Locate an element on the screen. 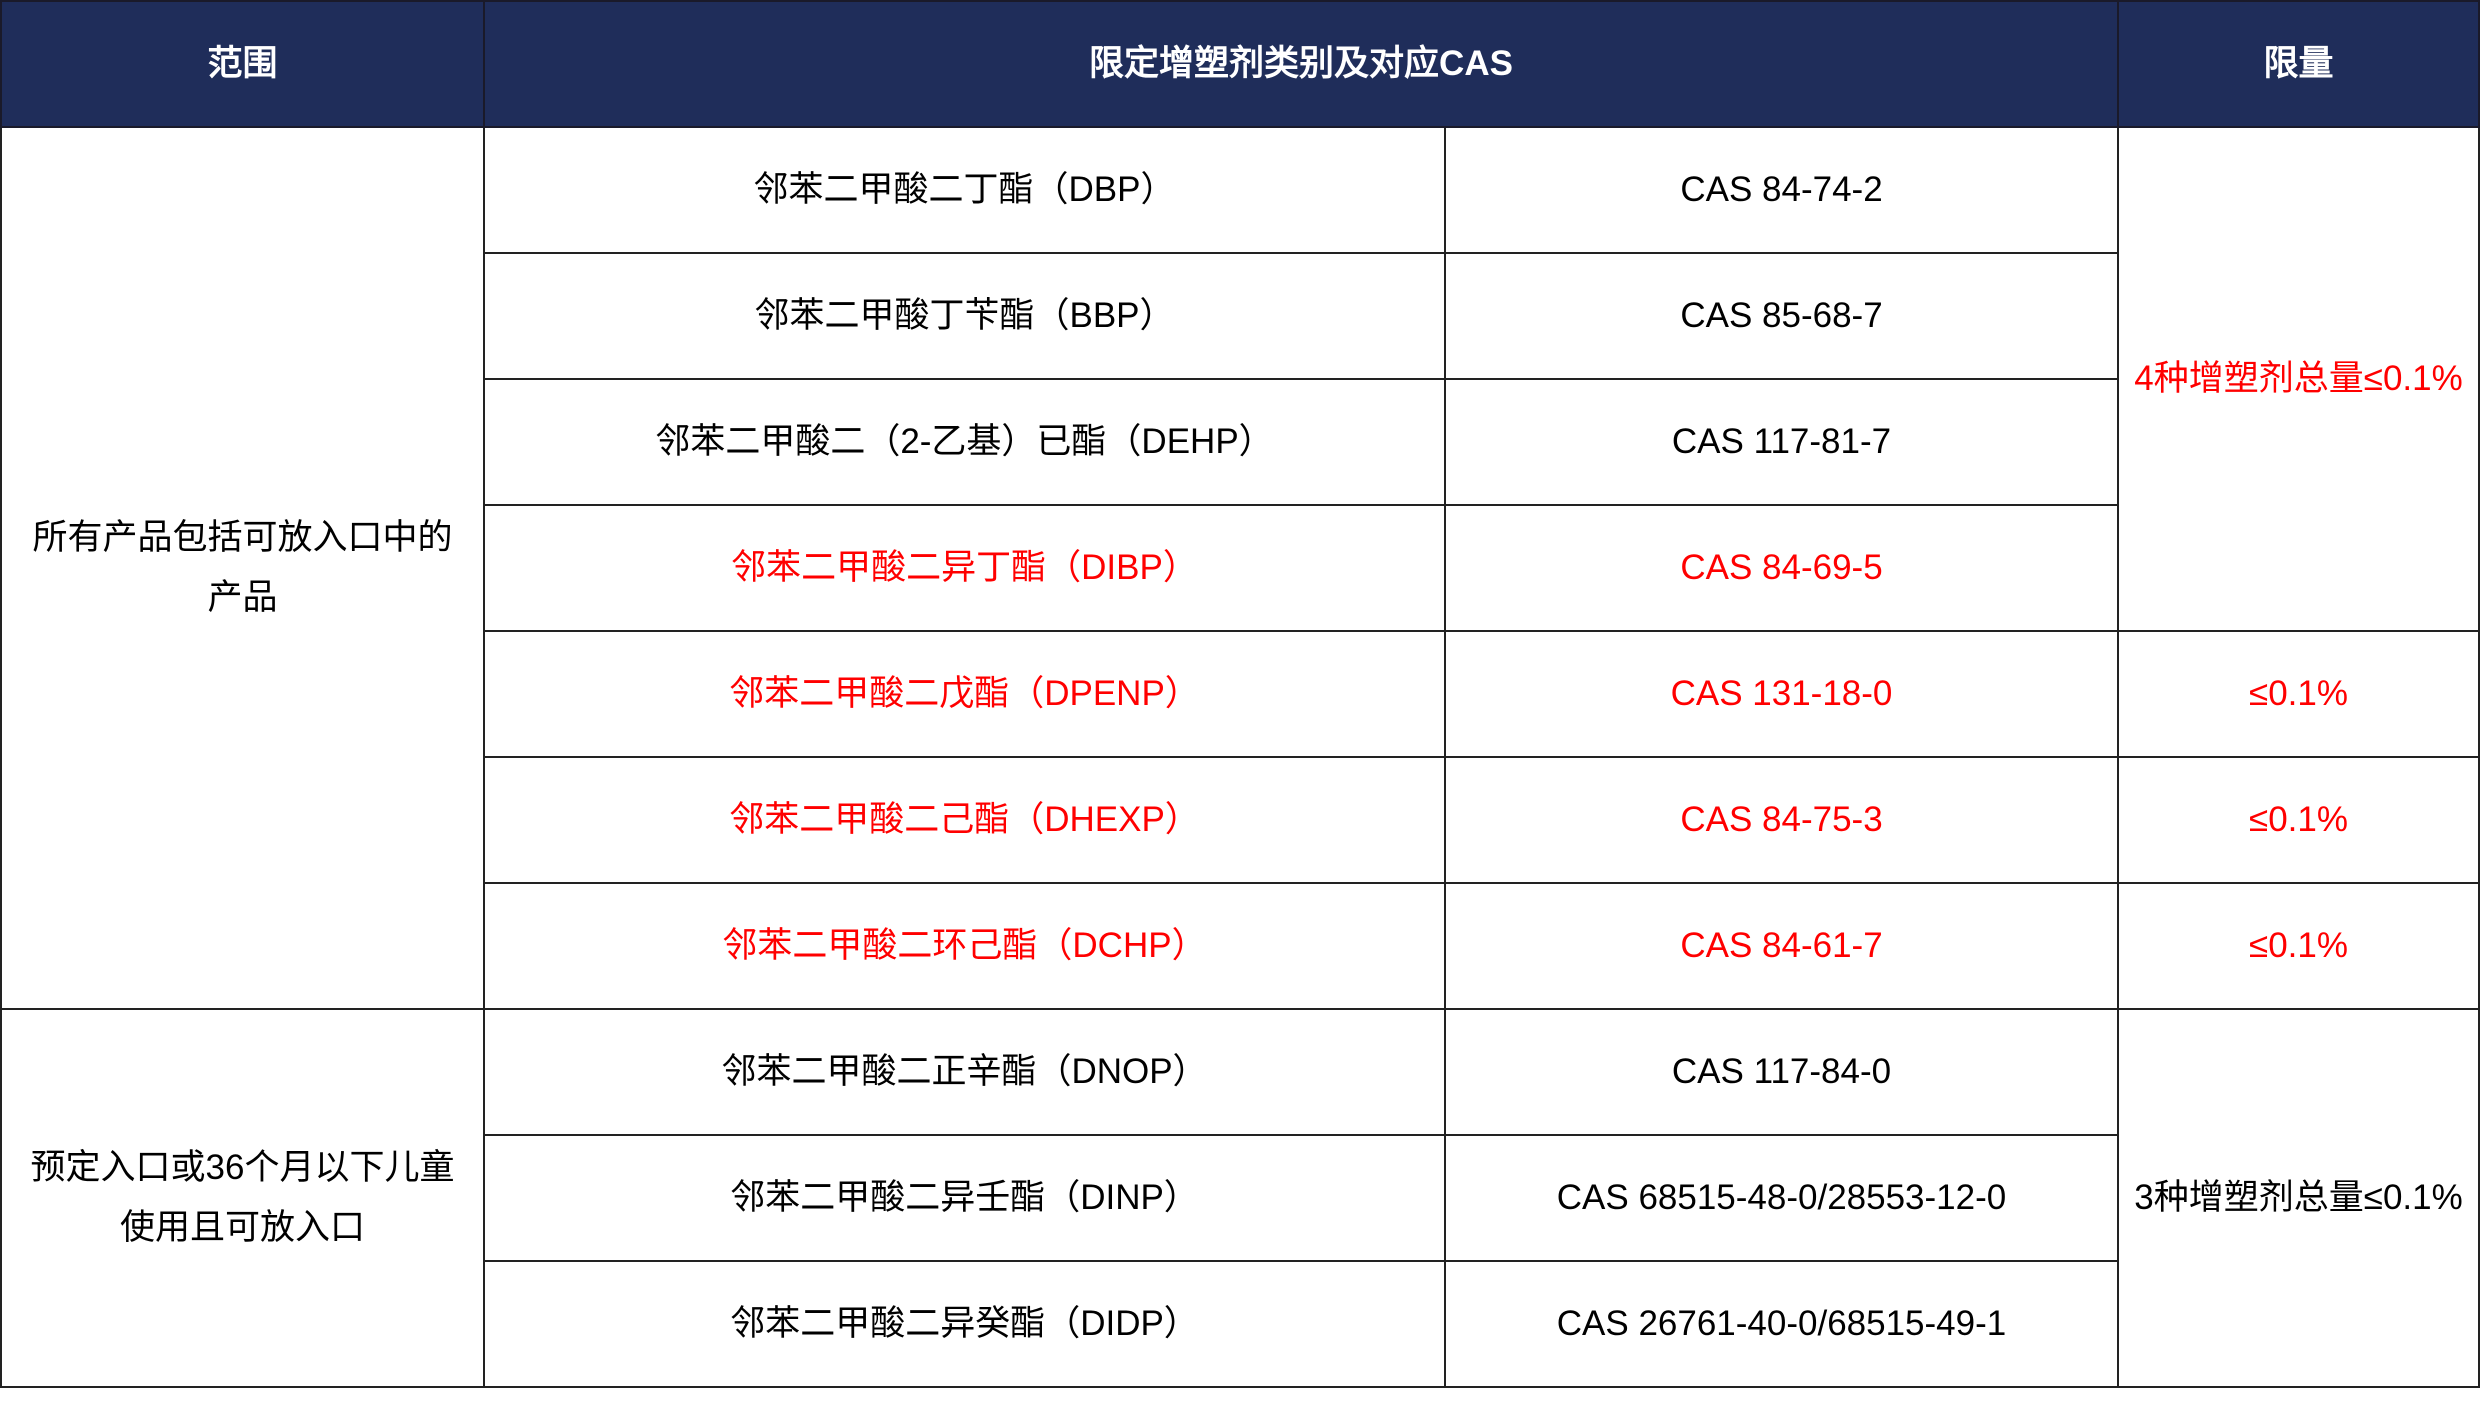 The width and height of the screenshot is (2480, 1409). header-scope: 范围 is located at coordinates (242, 64).